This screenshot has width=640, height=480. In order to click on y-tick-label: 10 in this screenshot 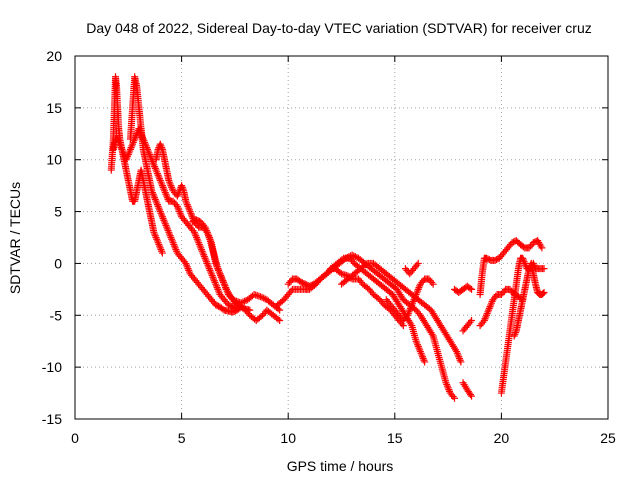, I will do `click(54, 160)`.